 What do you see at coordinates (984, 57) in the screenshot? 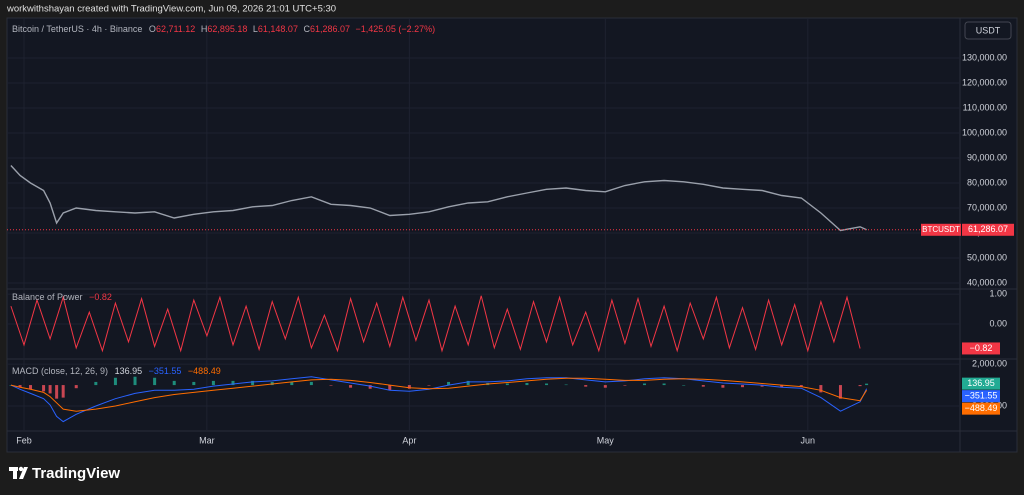
I see `y-tick-label: 130,000.00` at bounding box center [984, 57].